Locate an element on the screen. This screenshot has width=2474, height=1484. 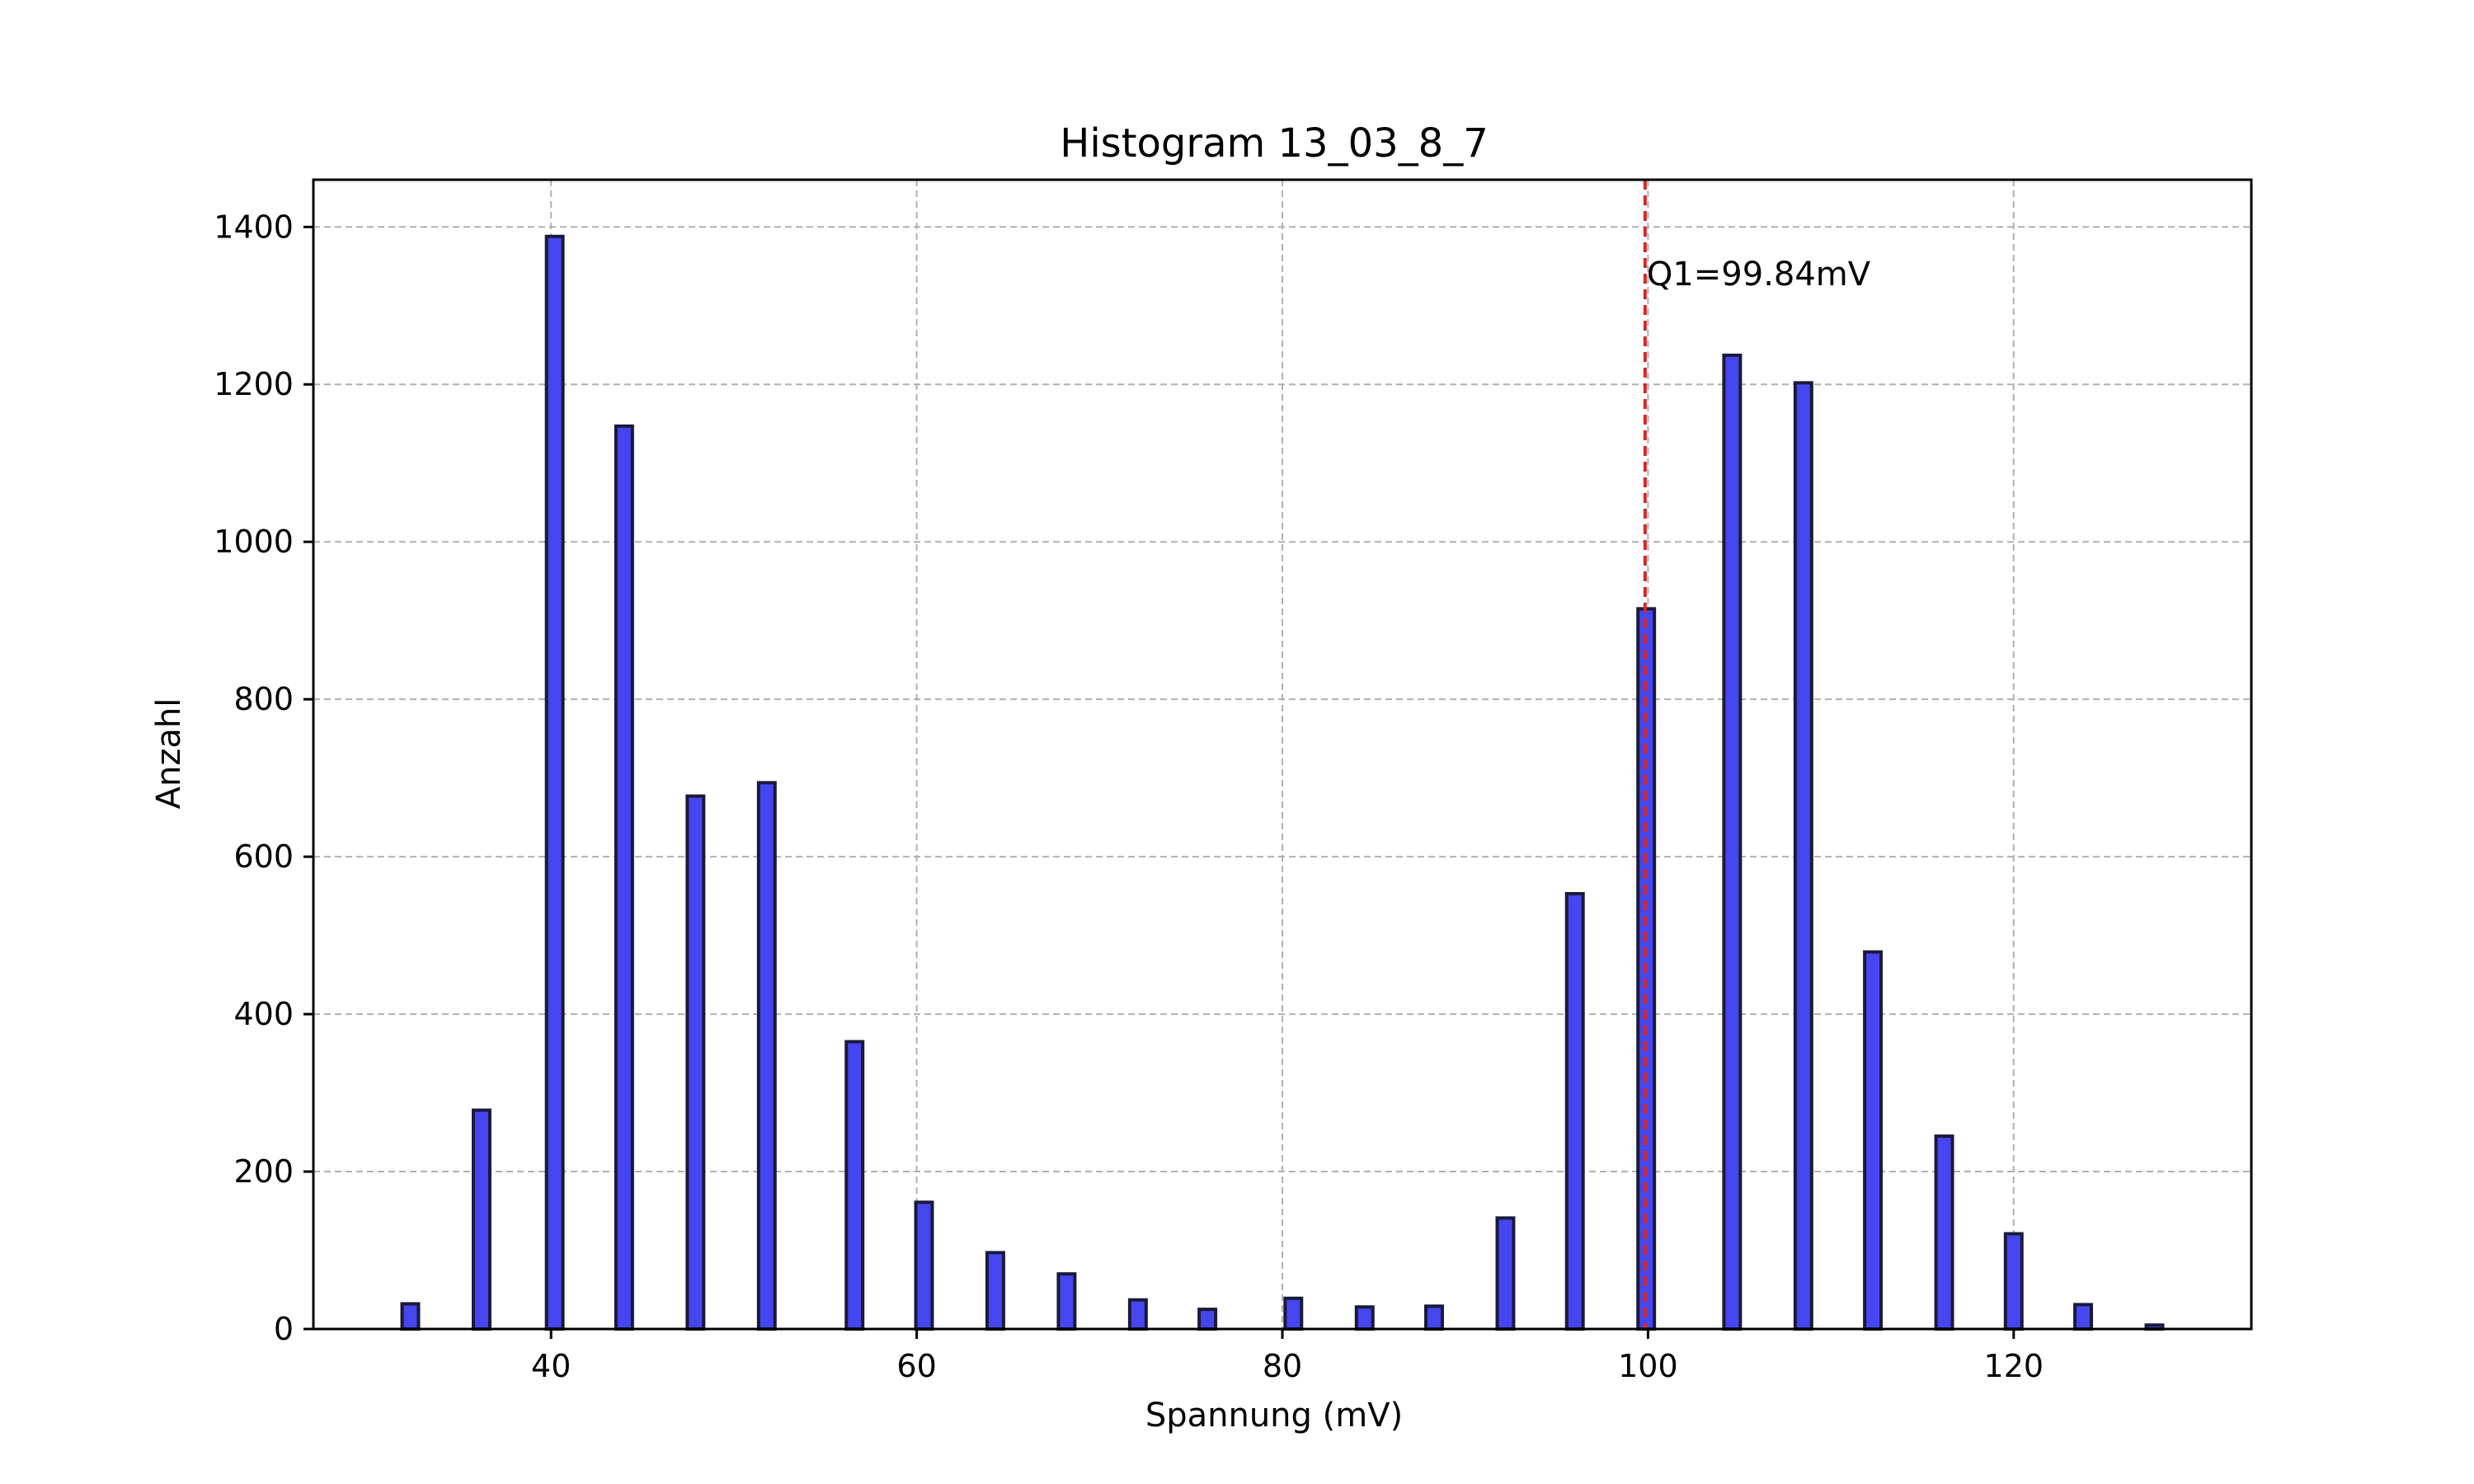
y-tick-label: 600 is located at coordinates (263, 856).